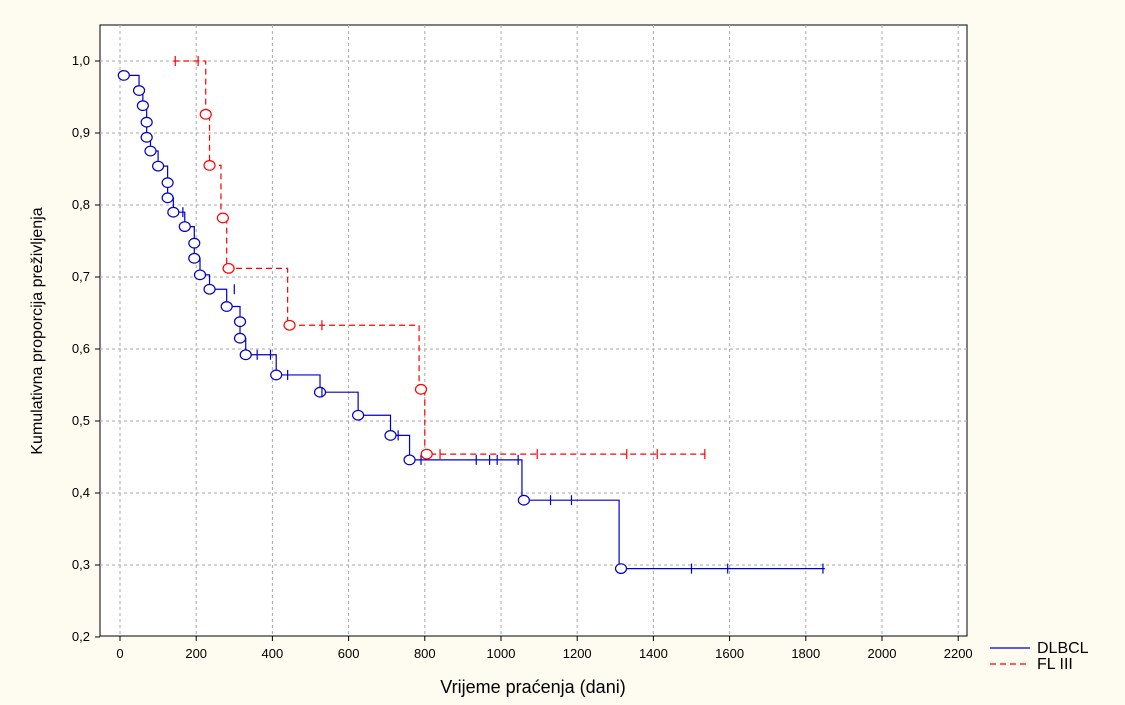 Image resolution: width=1125 pixels, height=705 pixels. What do you see at coordinates (81, 276) in the screenshot?
I see `y-tick-label: 0,7` at bounding box center [81, 276].